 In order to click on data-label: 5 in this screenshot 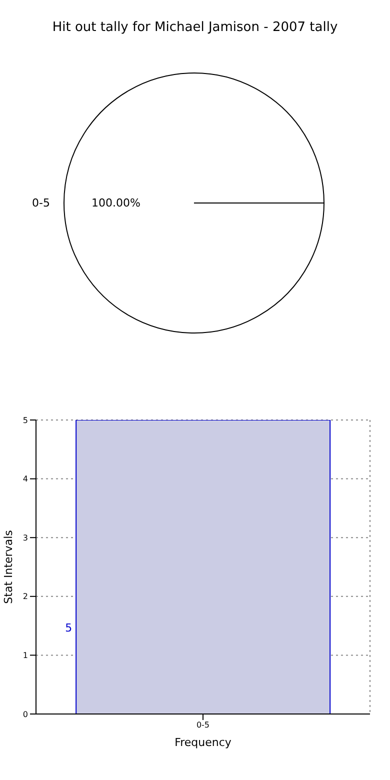, I will do `click(68, 628)`.